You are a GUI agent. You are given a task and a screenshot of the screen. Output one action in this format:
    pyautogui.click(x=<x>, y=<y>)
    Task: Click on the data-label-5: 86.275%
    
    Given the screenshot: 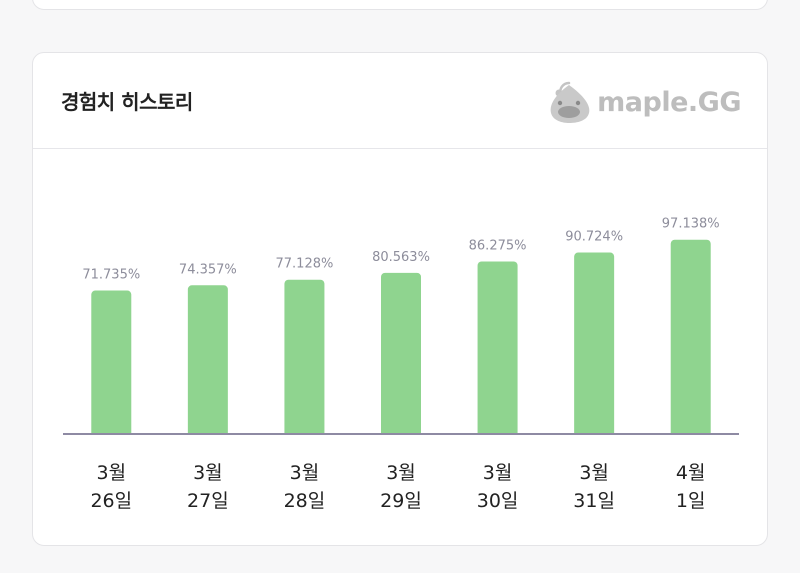 What is the action you would take?
    pyautogui.click(x=498, y=245)
    